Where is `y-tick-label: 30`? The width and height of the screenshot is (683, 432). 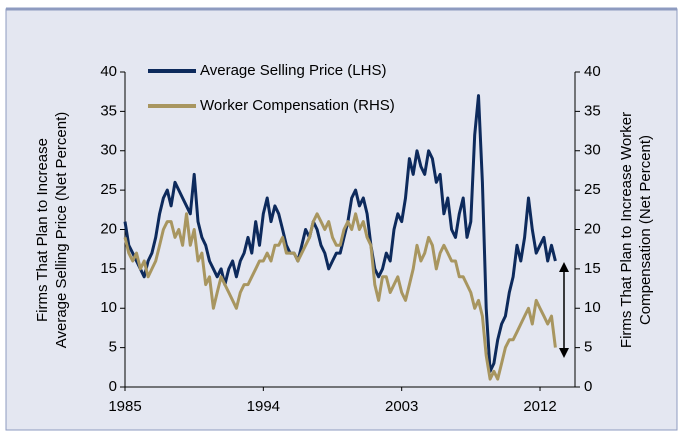 y-tick-label: 30 is located at coordinates (108, 150).